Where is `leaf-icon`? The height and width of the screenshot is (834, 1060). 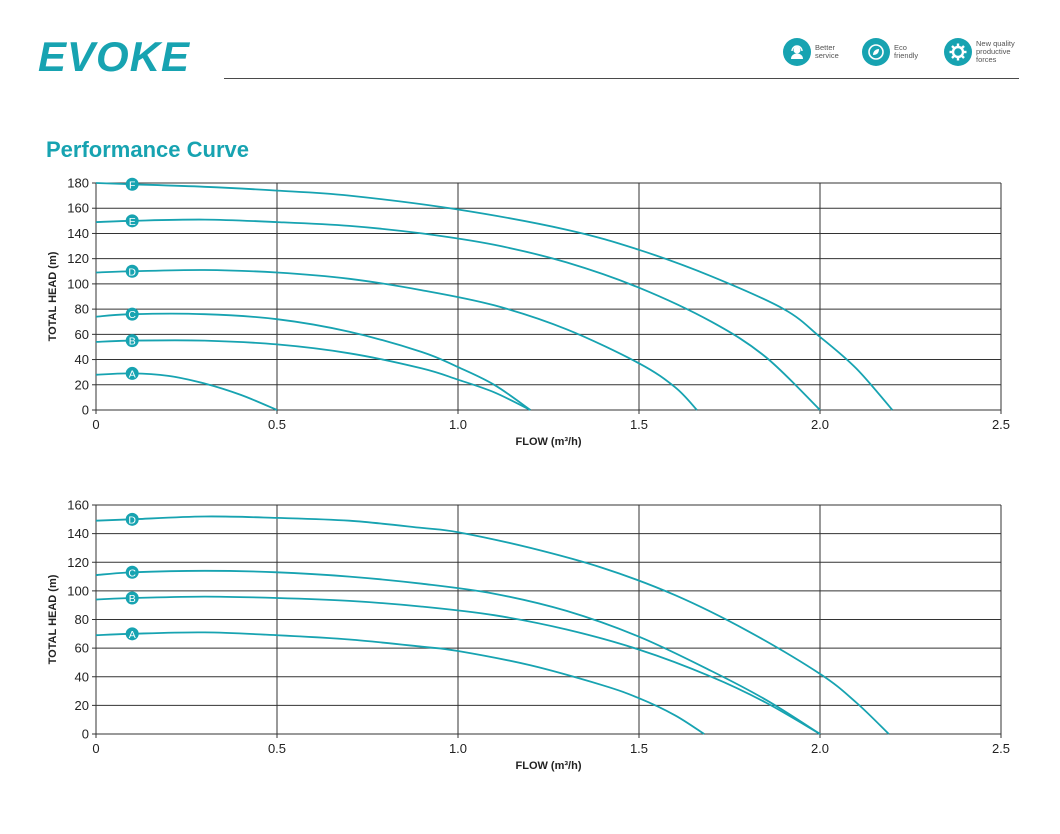
leaf-icon is located at coordinates (876, 52).